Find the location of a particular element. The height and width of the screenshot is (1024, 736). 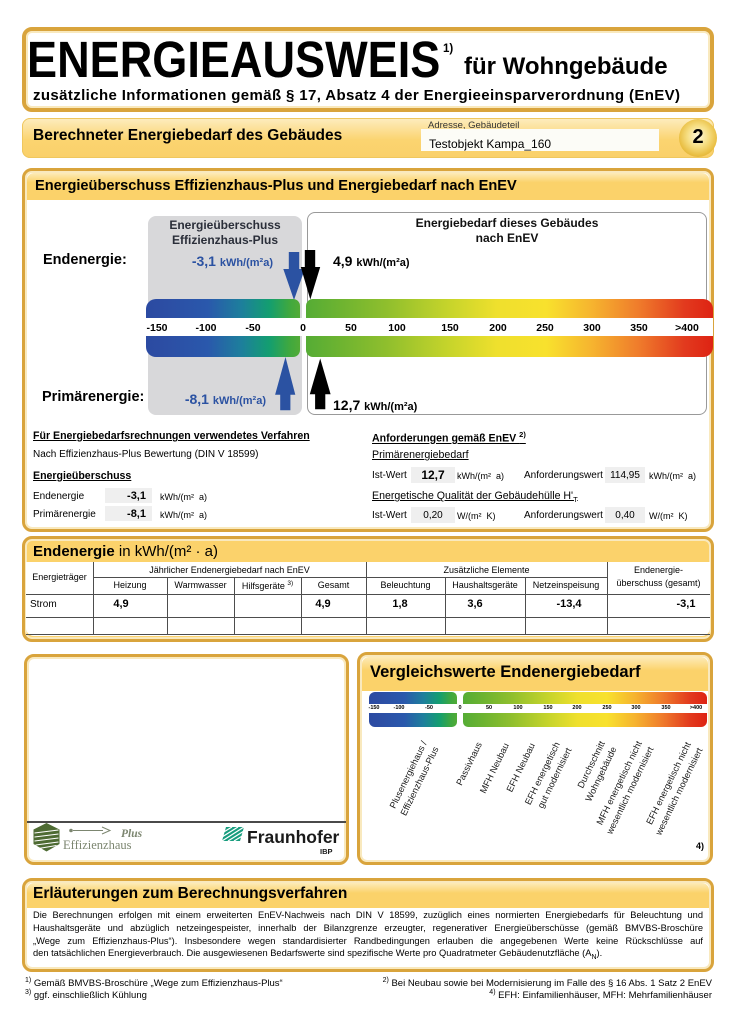

svg-text: Plus is located at coordinates (132, 834).